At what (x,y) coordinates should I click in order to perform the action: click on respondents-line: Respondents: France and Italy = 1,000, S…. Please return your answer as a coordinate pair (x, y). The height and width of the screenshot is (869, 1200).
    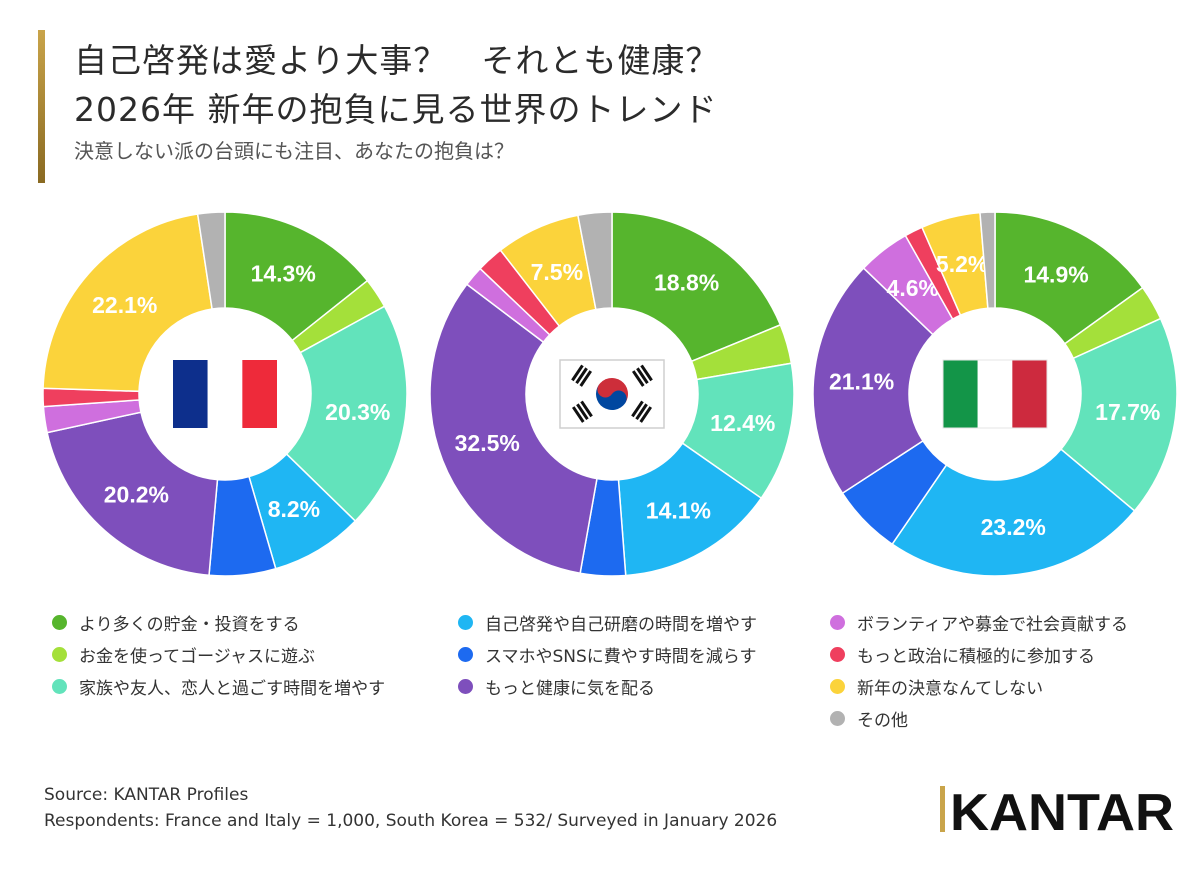
    Looking at the image, I should click on (411, 821).